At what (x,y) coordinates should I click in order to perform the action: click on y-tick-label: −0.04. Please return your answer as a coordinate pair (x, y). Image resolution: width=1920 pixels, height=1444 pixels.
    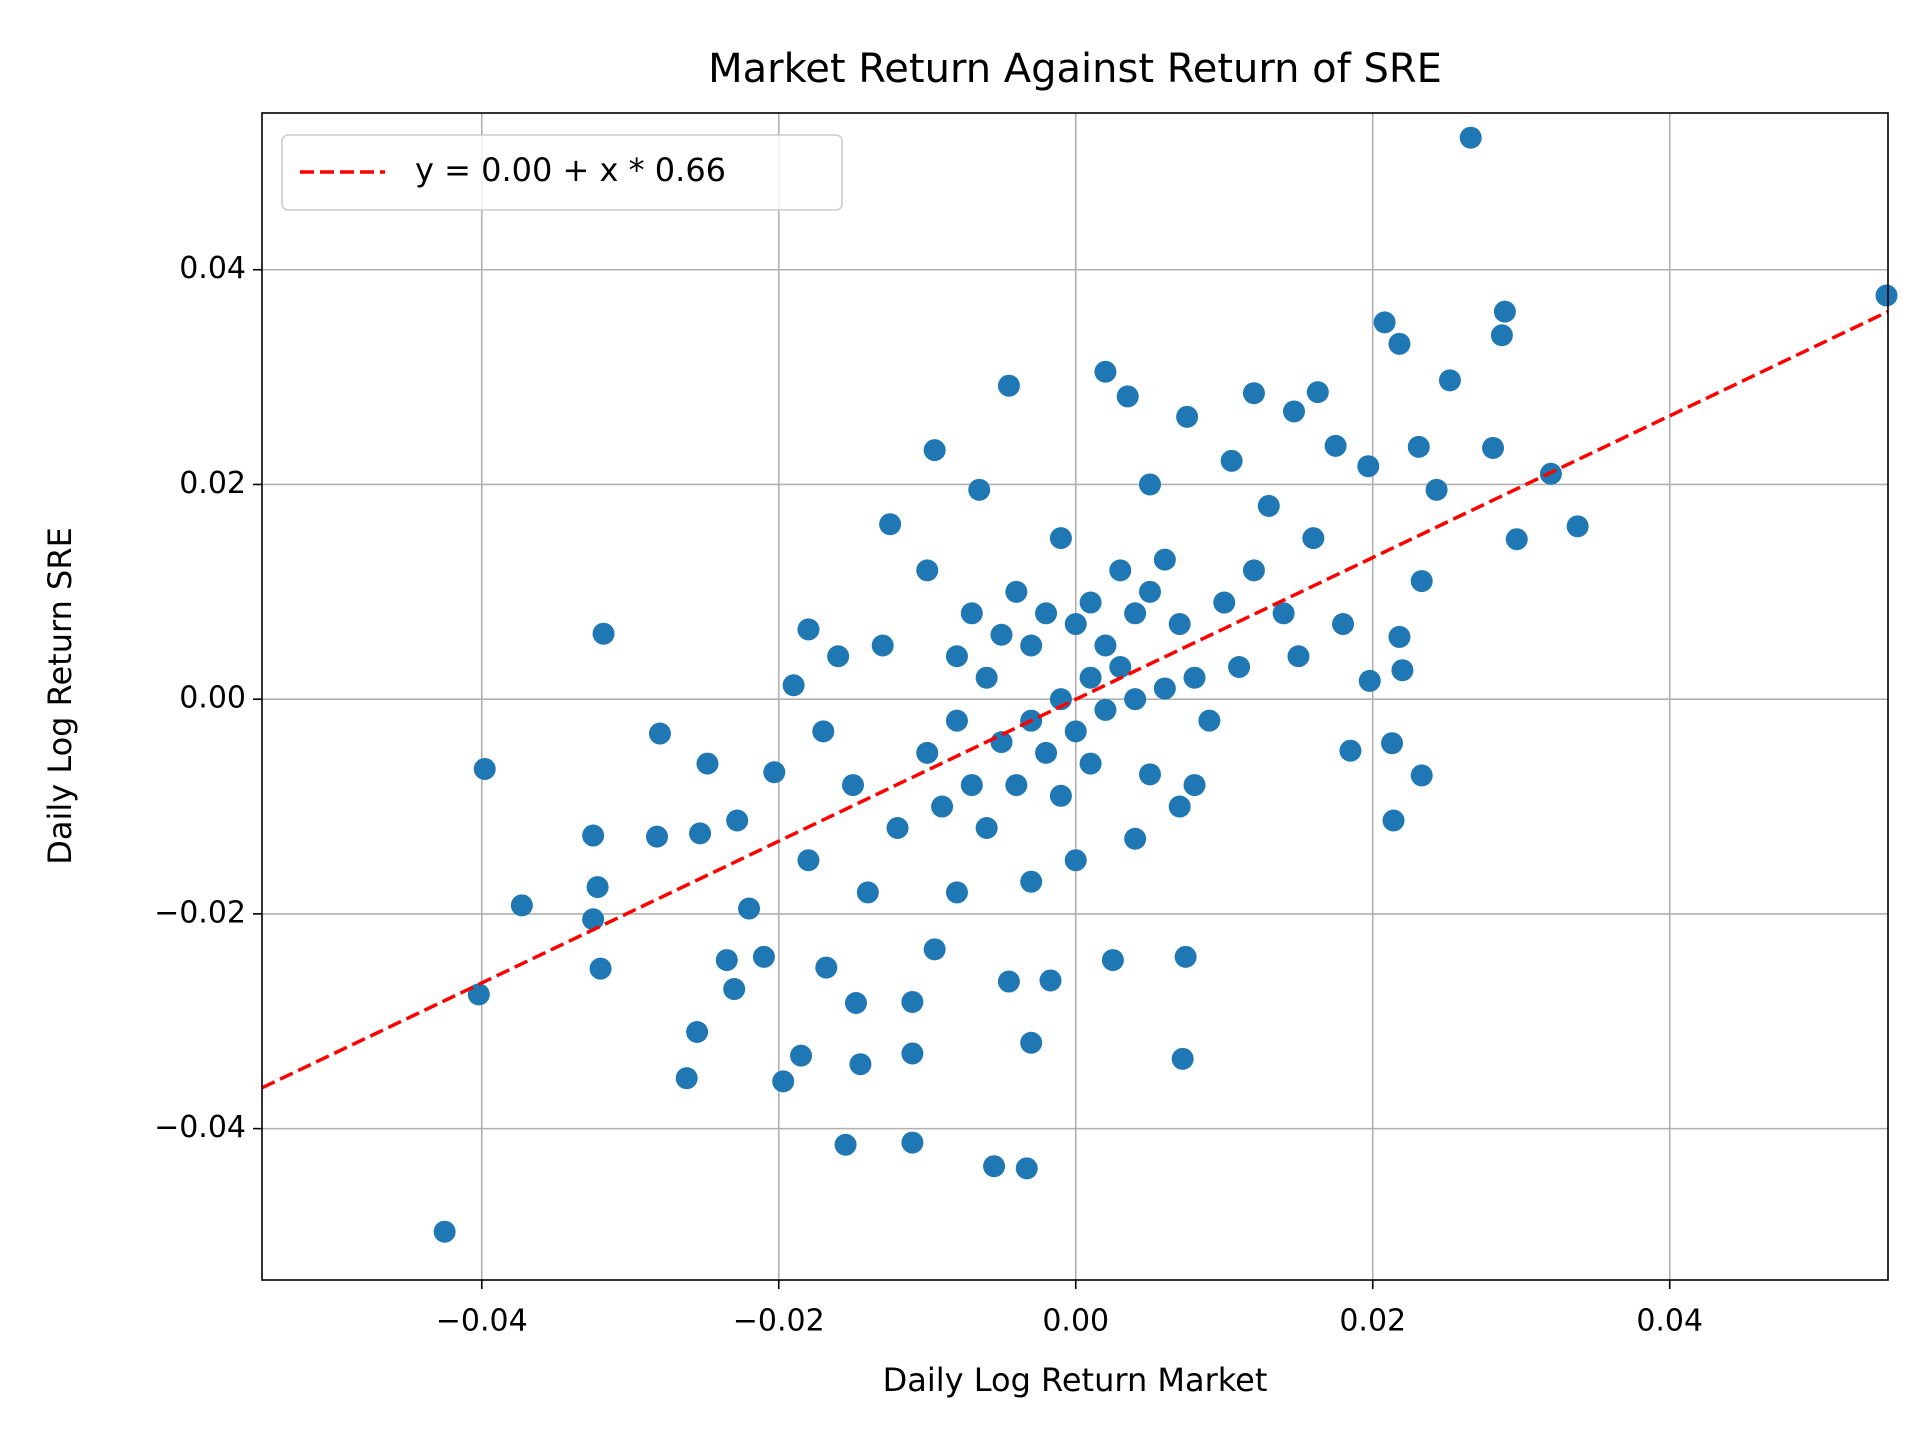
    Looking at the image, I should click on (200, 1127).